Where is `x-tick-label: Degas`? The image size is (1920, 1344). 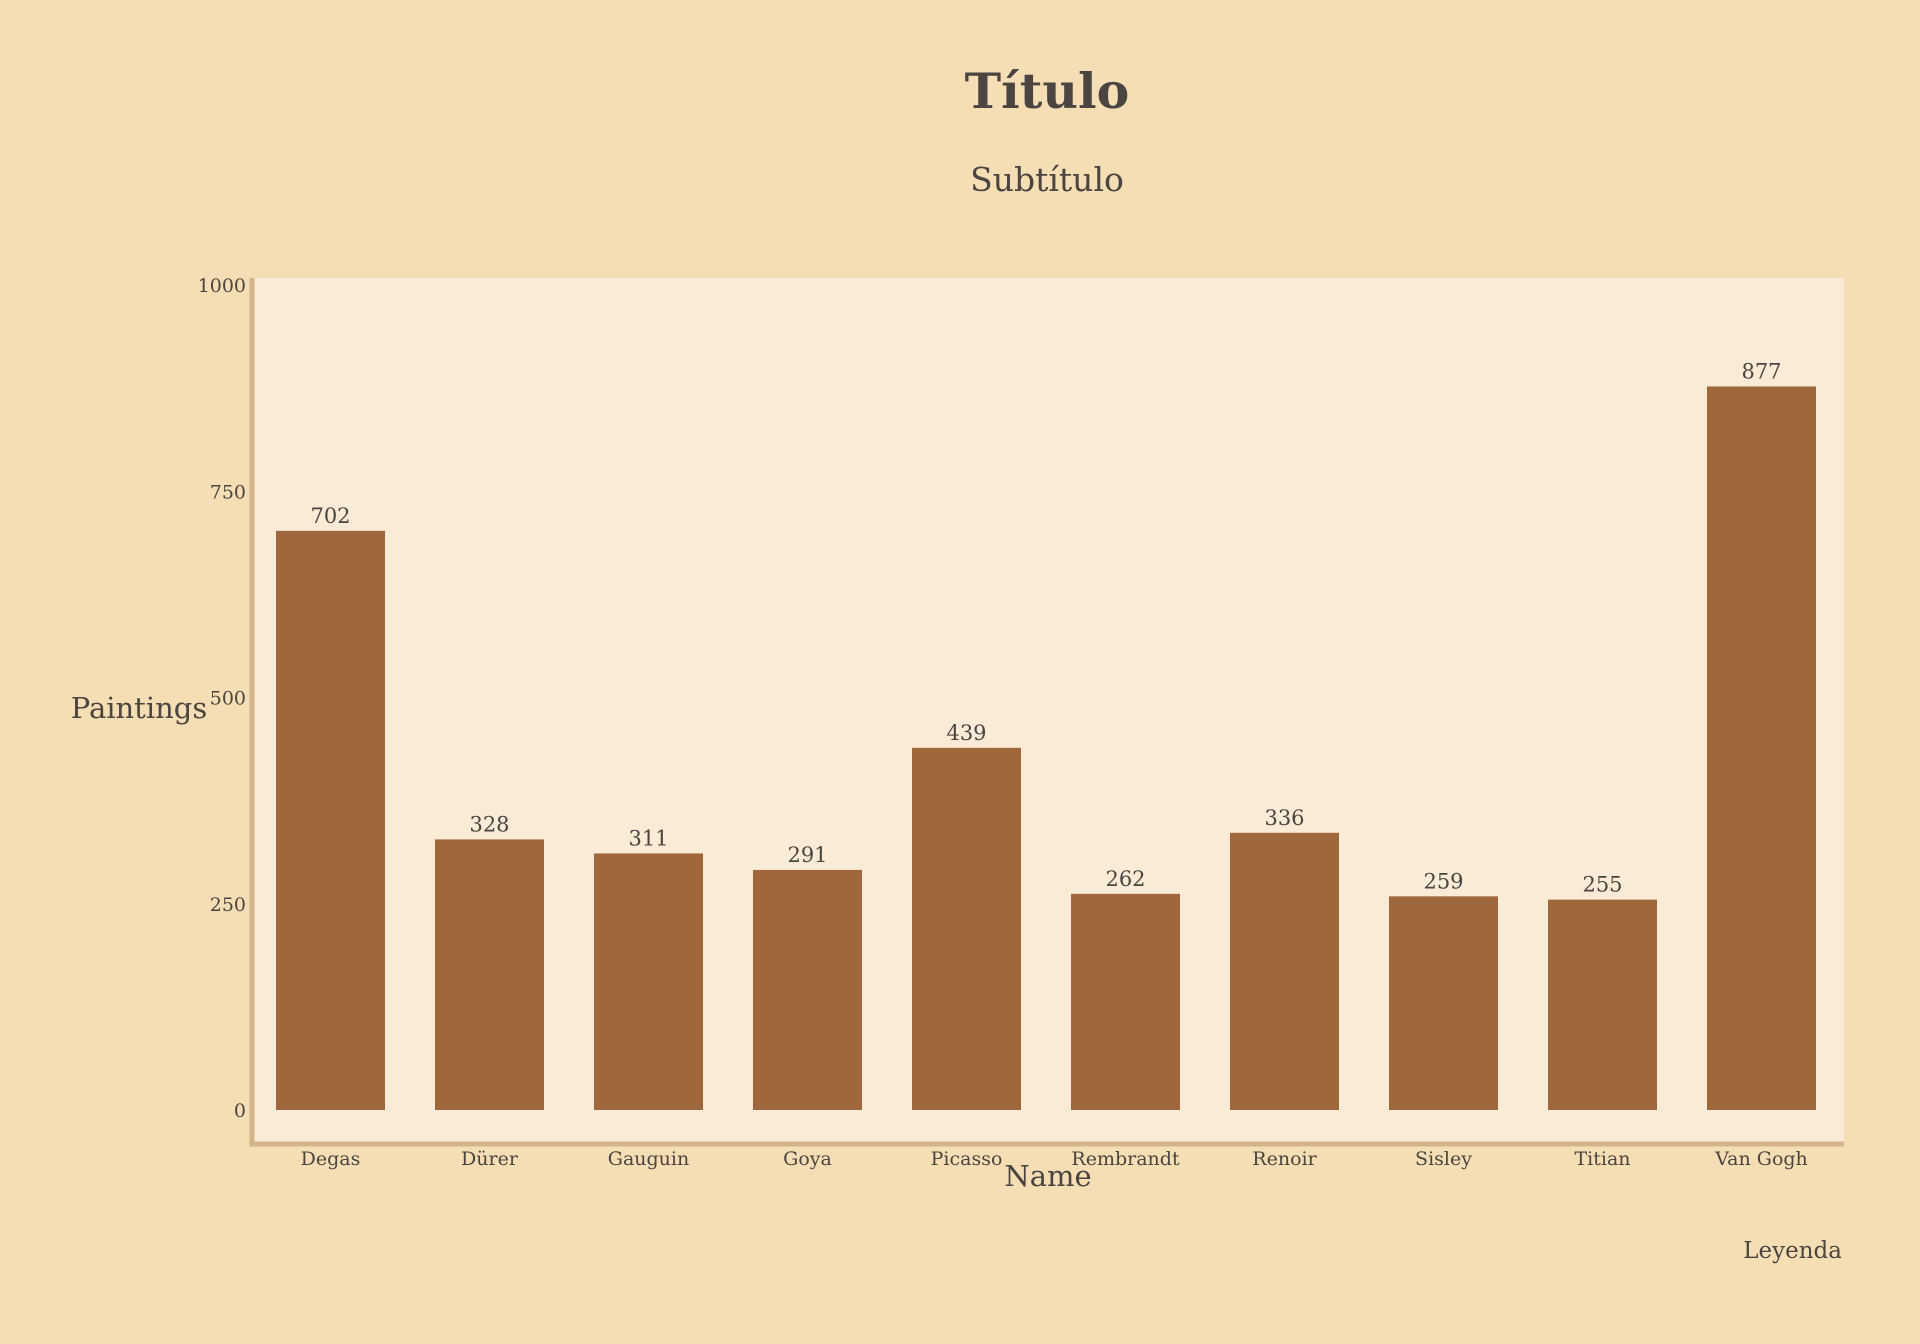 x-tick-label: Degas is located at coordinates (331, 1159).